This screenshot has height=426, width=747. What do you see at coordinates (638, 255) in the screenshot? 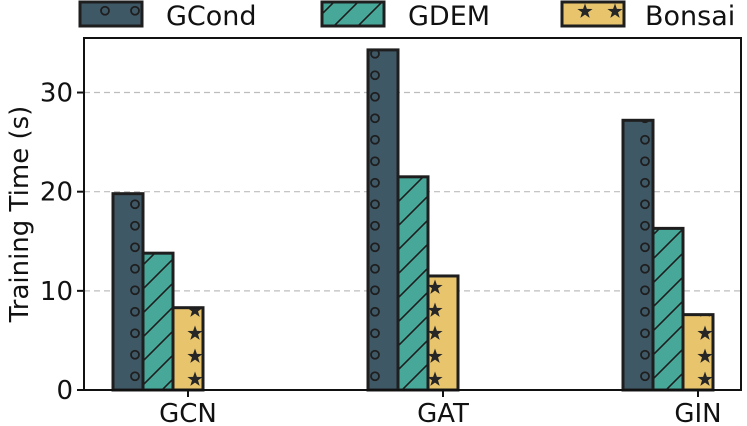
I see `bar-gcond-gin` at bounding box center [638, 255].